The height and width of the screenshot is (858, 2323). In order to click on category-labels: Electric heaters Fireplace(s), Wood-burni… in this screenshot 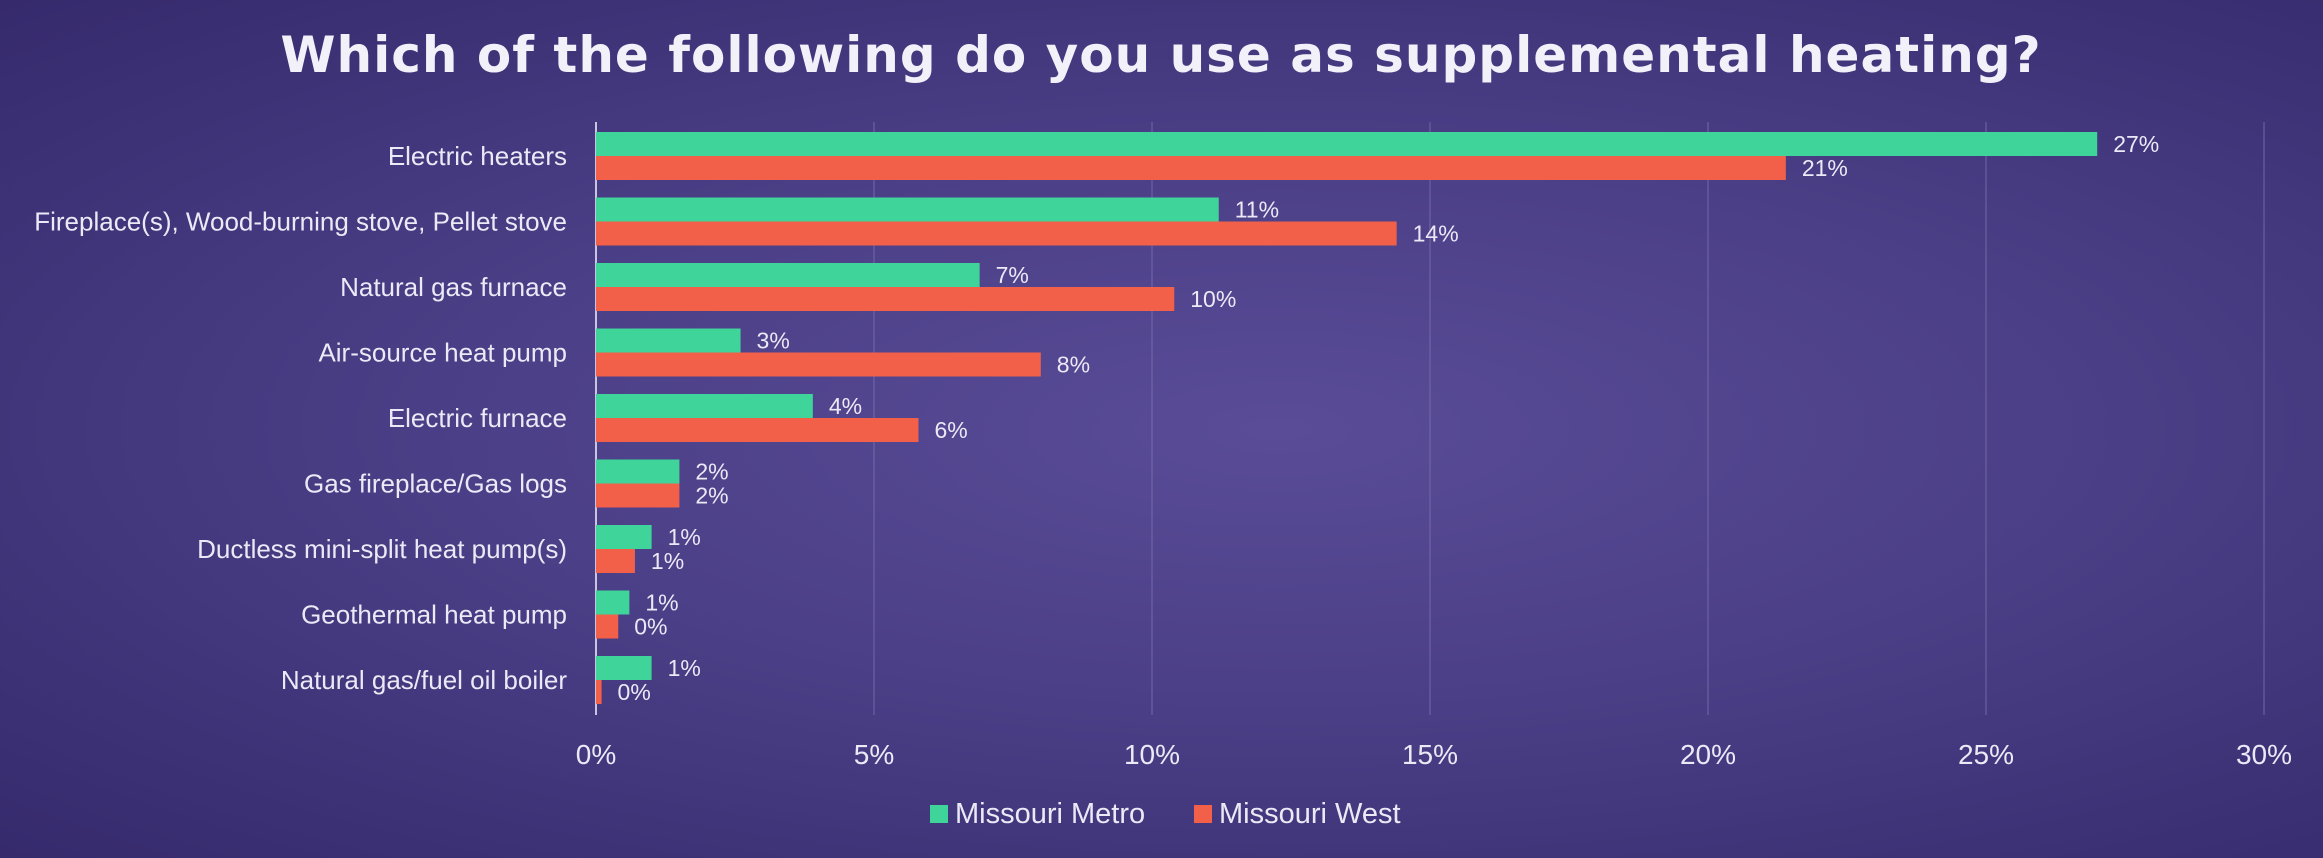, I will do `click(300, 418)`.